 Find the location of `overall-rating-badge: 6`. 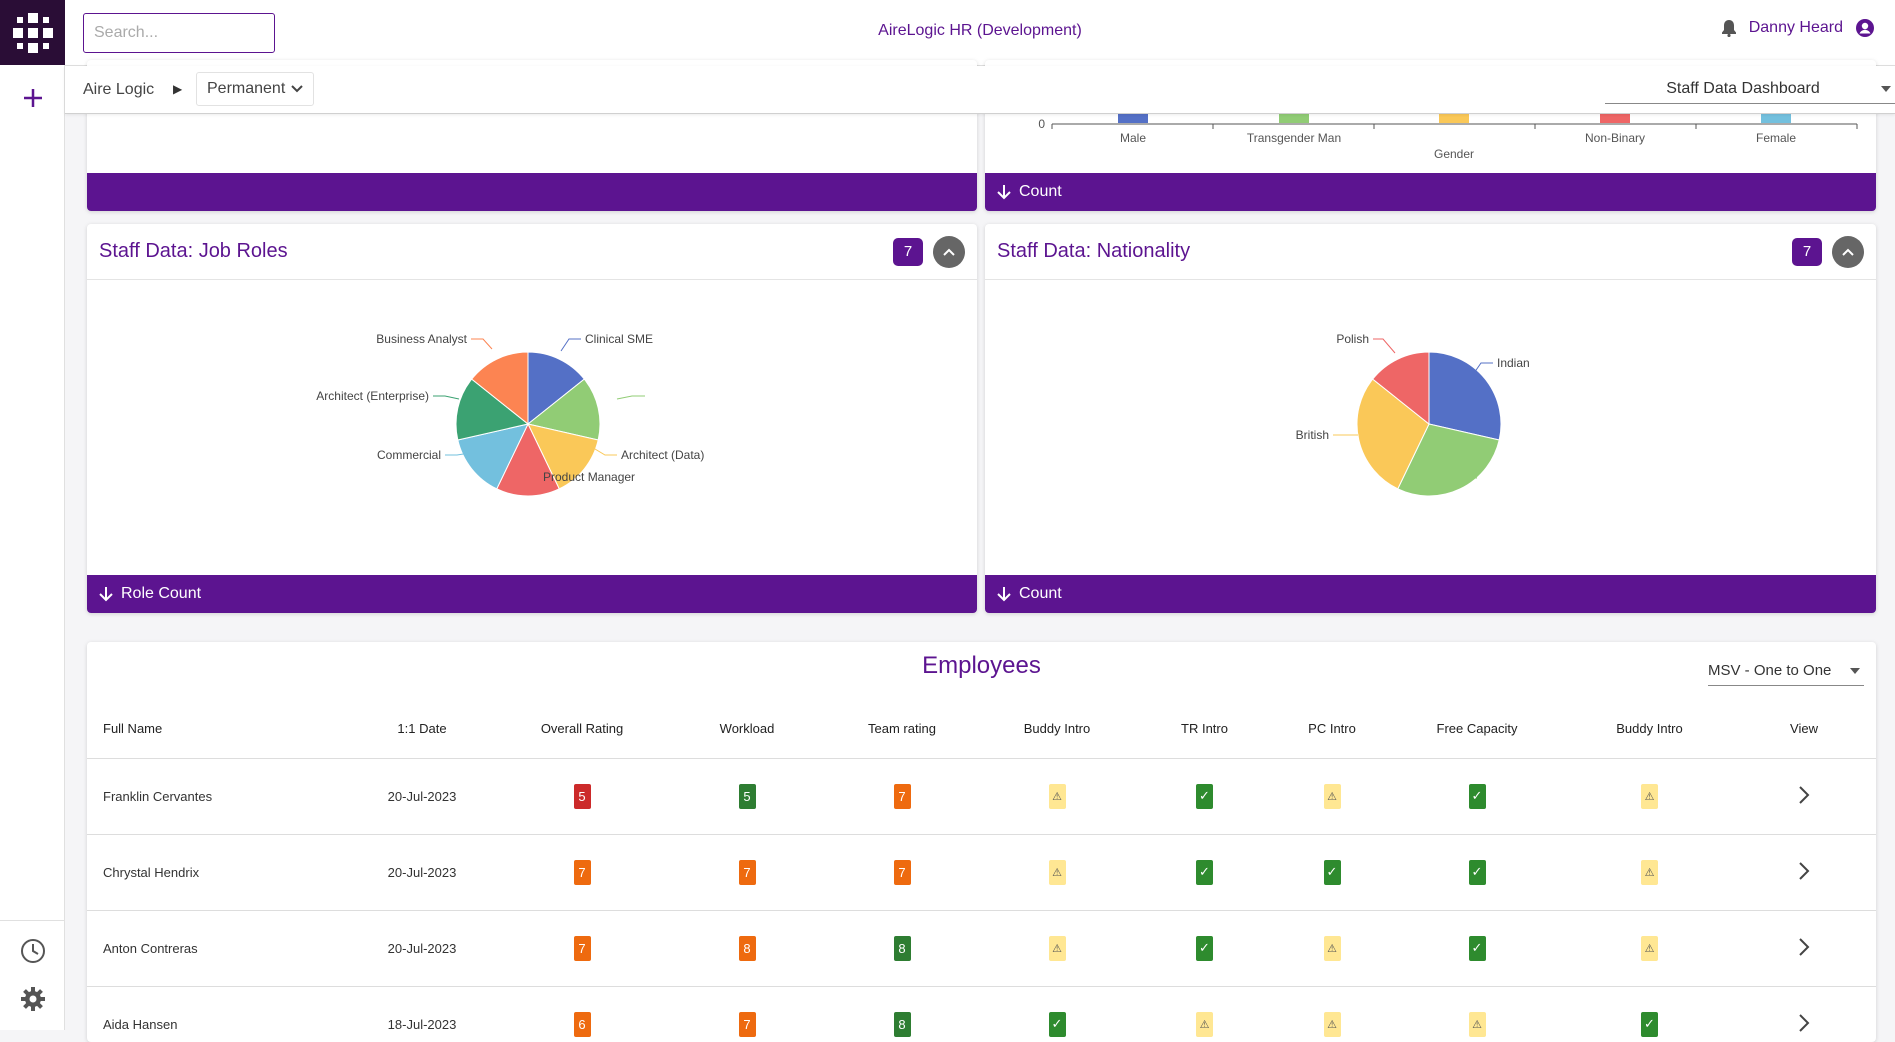

overall-rating-badge: 6 is located at coordinates (582, 1024).